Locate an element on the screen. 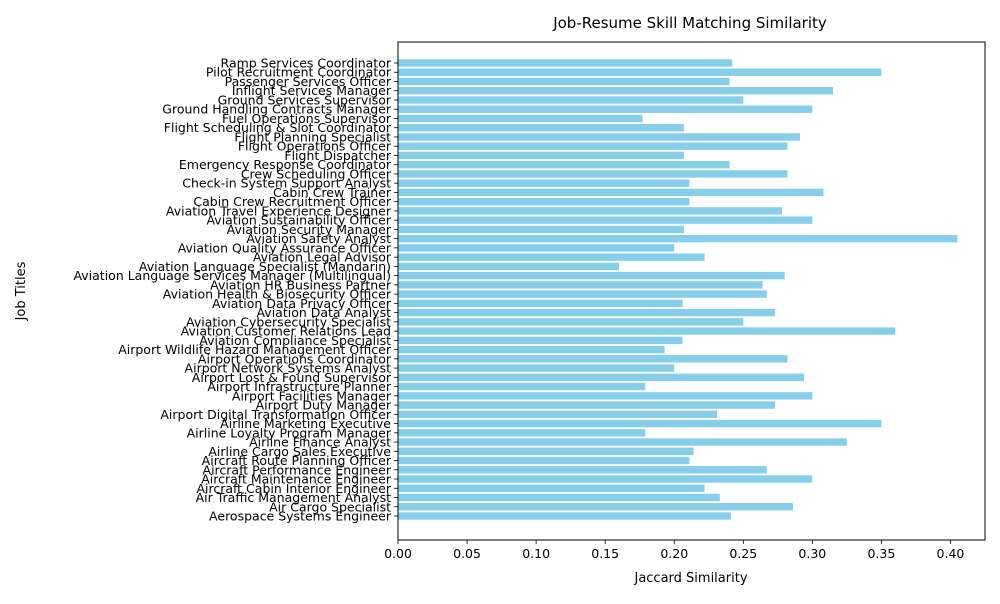 This screenshot has width=1000, height=604. y-tick-label: Airport Network Systems Analyst is located at coordinates (288, 368).